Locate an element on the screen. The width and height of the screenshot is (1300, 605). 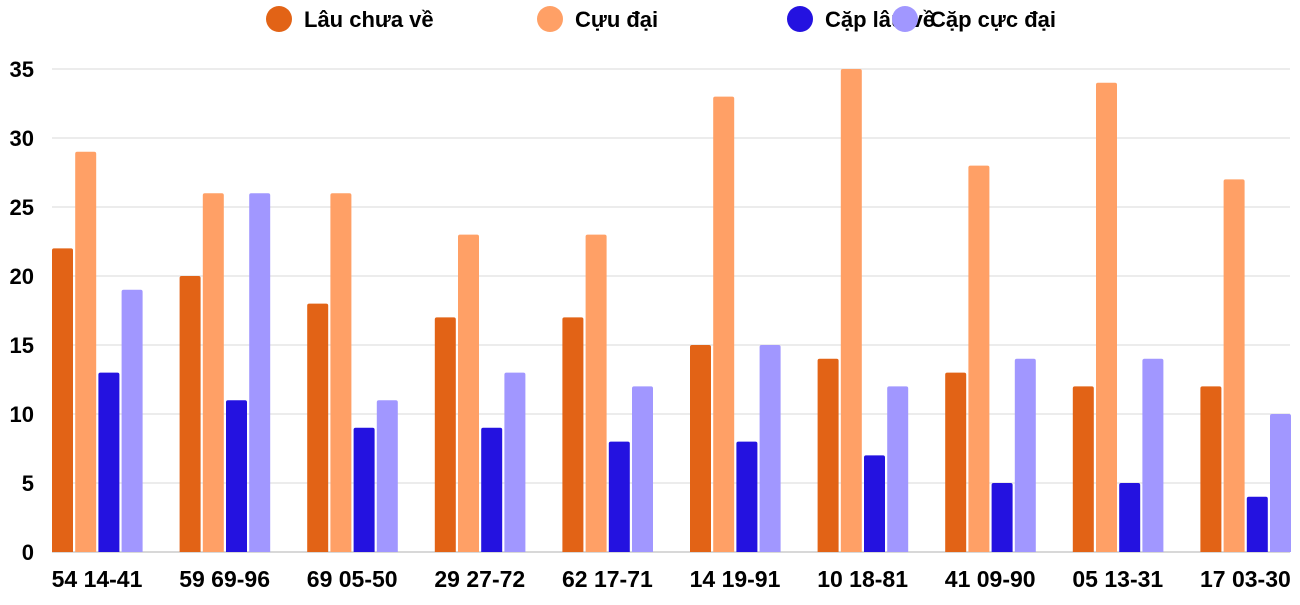
x-tick-label: 14 19-91 is located at coordinates (735, 579).